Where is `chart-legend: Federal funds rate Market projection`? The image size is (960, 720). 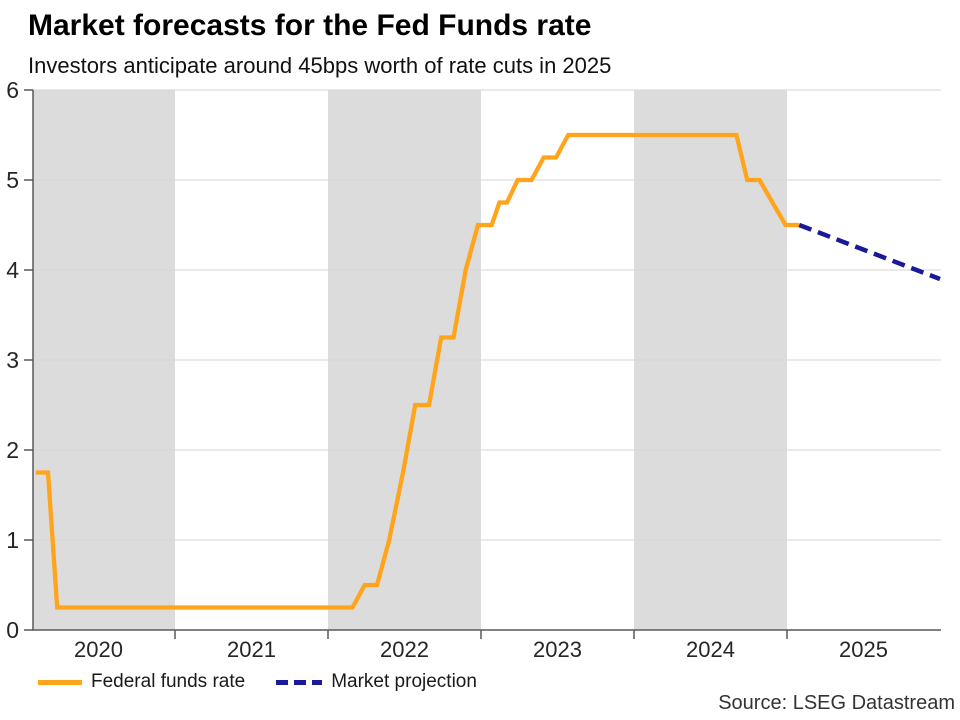
chart-legend: Federal funds rate Market projection is located at coordinates (257, 682).